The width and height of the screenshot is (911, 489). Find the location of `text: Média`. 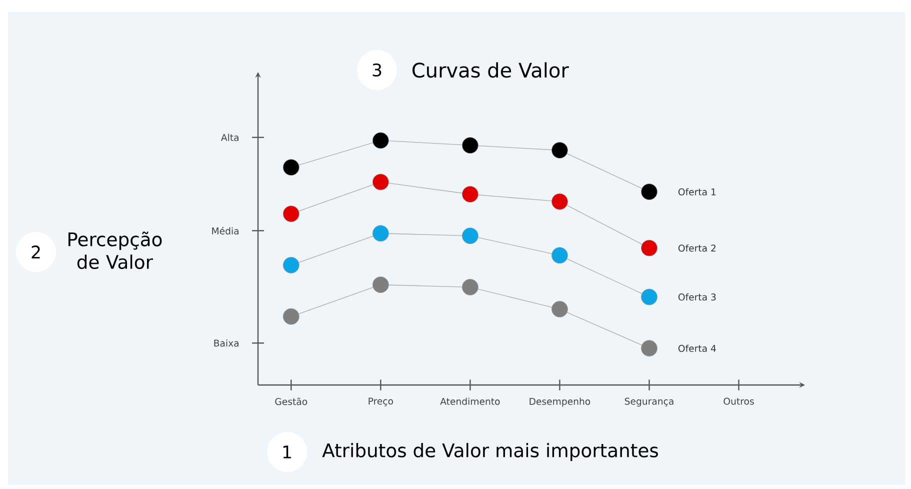

text: Média is located at coordinates (225, 230).